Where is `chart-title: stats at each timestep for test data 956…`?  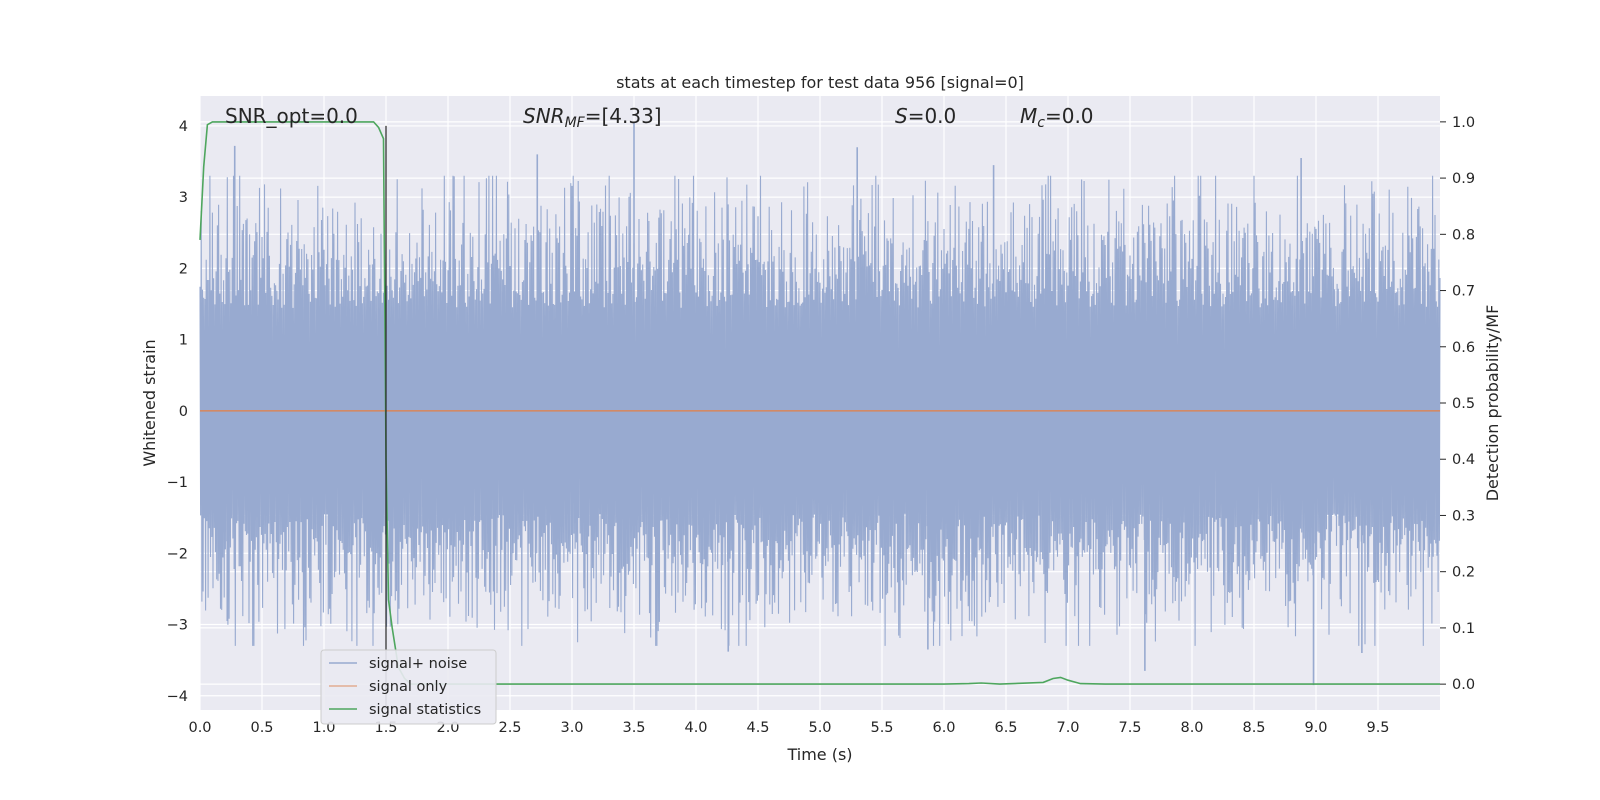 chart-title: stats at each timestep for test data 956… is located at coordinates (820, 82).